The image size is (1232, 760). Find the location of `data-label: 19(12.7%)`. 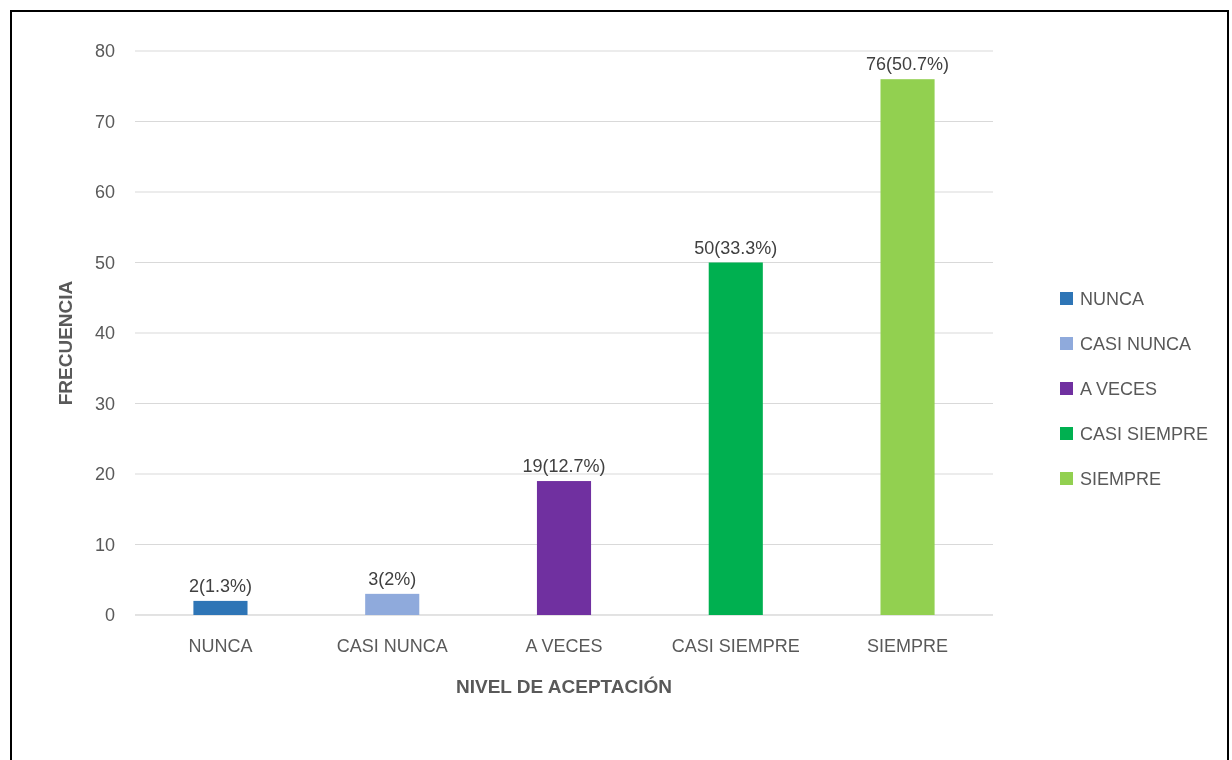

data-label: 19(12.7%) is located at coordinates (564, 466).